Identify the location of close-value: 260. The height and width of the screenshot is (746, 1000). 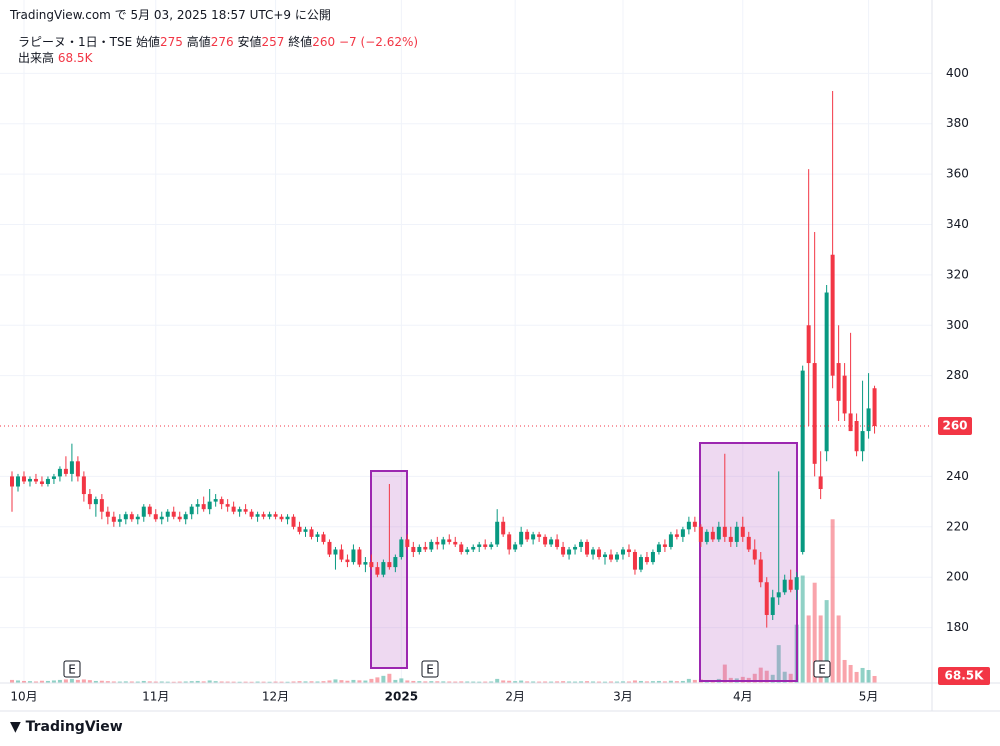
(324, 42).